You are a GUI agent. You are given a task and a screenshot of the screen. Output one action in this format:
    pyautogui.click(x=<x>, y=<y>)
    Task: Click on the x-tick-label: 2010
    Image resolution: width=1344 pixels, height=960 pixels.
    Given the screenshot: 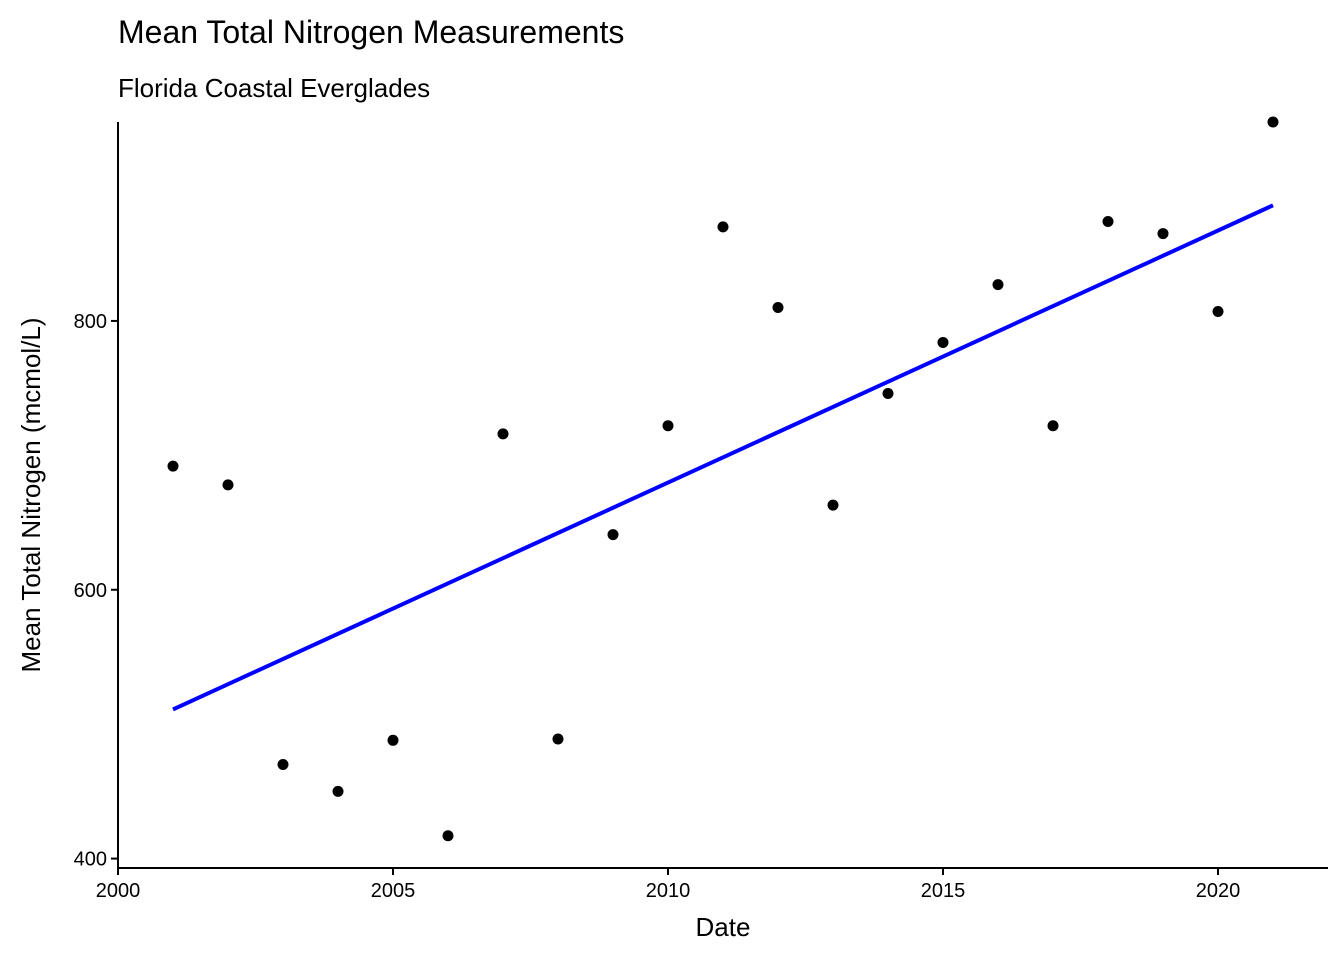 What is the action you would take?
    pyautogui.click(x=668, y=891)
    